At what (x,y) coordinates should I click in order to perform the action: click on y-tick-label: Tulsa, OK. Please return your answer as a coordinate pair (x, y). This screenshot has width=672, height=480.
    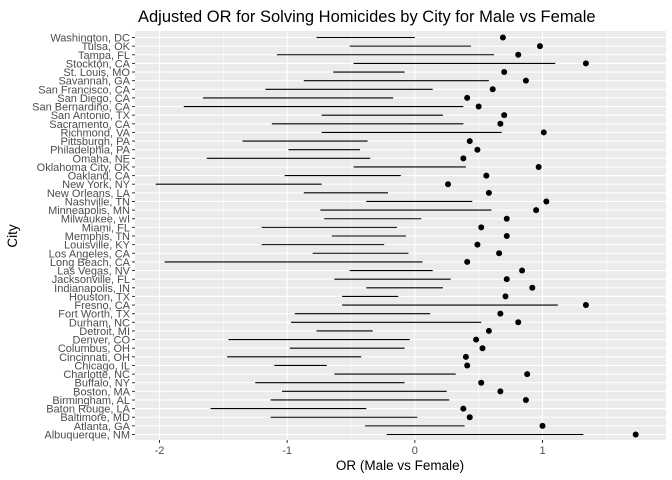
    Looking at the image, I should click on (106, 47).